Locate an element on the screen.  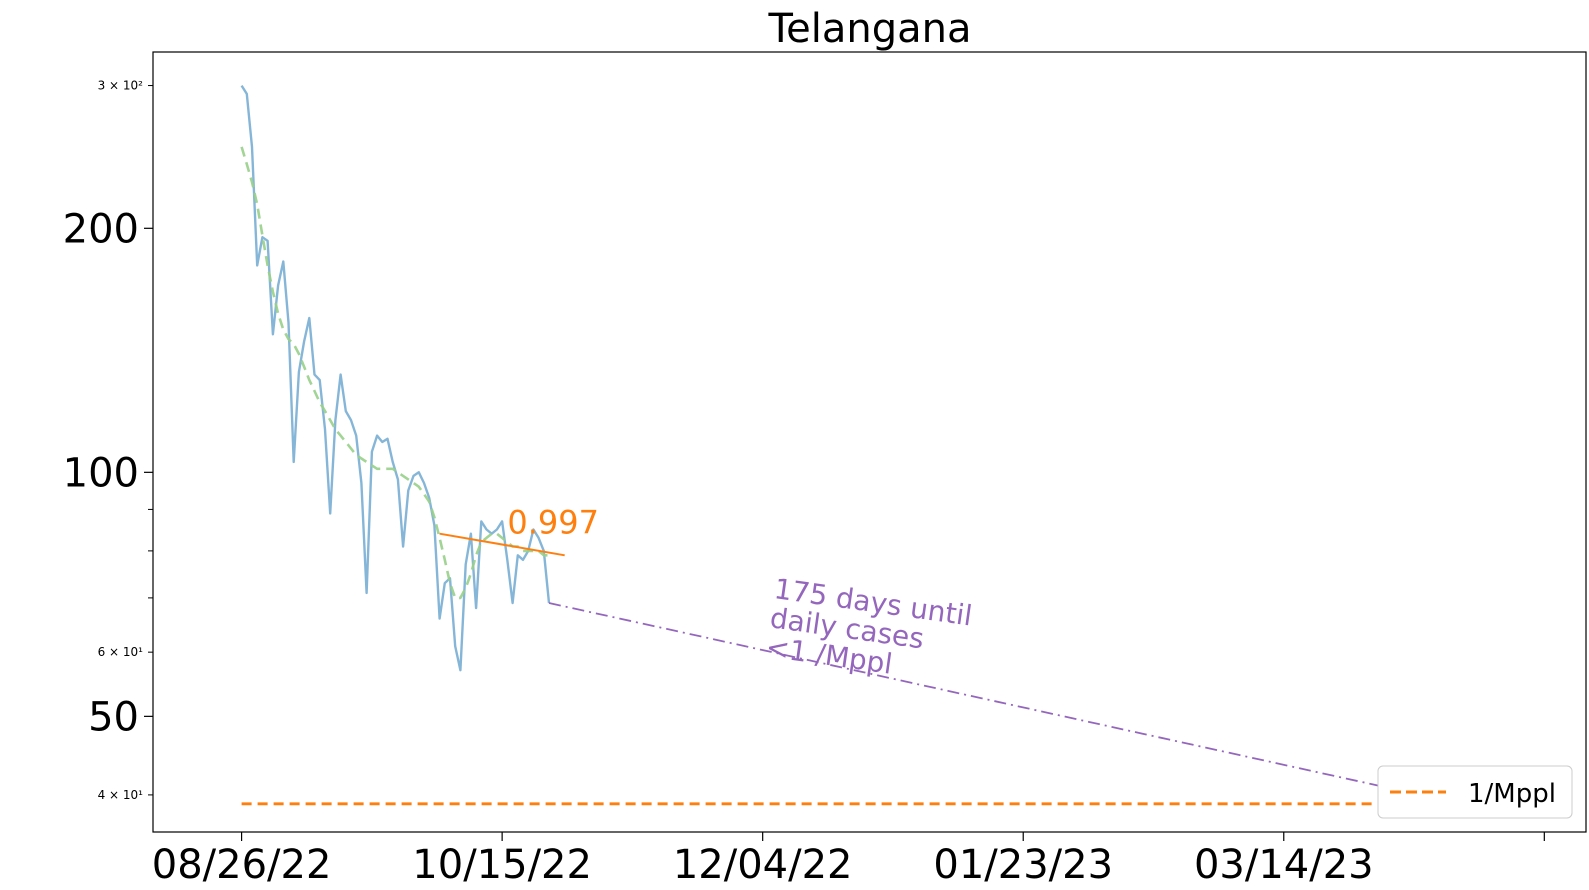
y-tick-label: 100 is located at coordinates (101, 473).